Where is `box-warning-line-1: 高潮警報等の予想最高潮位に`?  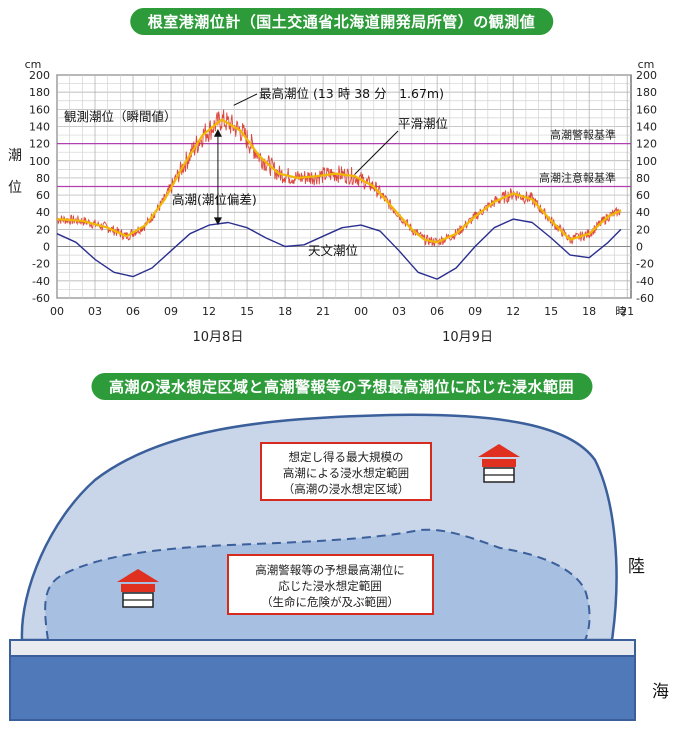
box-warning-line-1: 高潮警報等の予想最高潮位に is located at coordinates (330, 570).